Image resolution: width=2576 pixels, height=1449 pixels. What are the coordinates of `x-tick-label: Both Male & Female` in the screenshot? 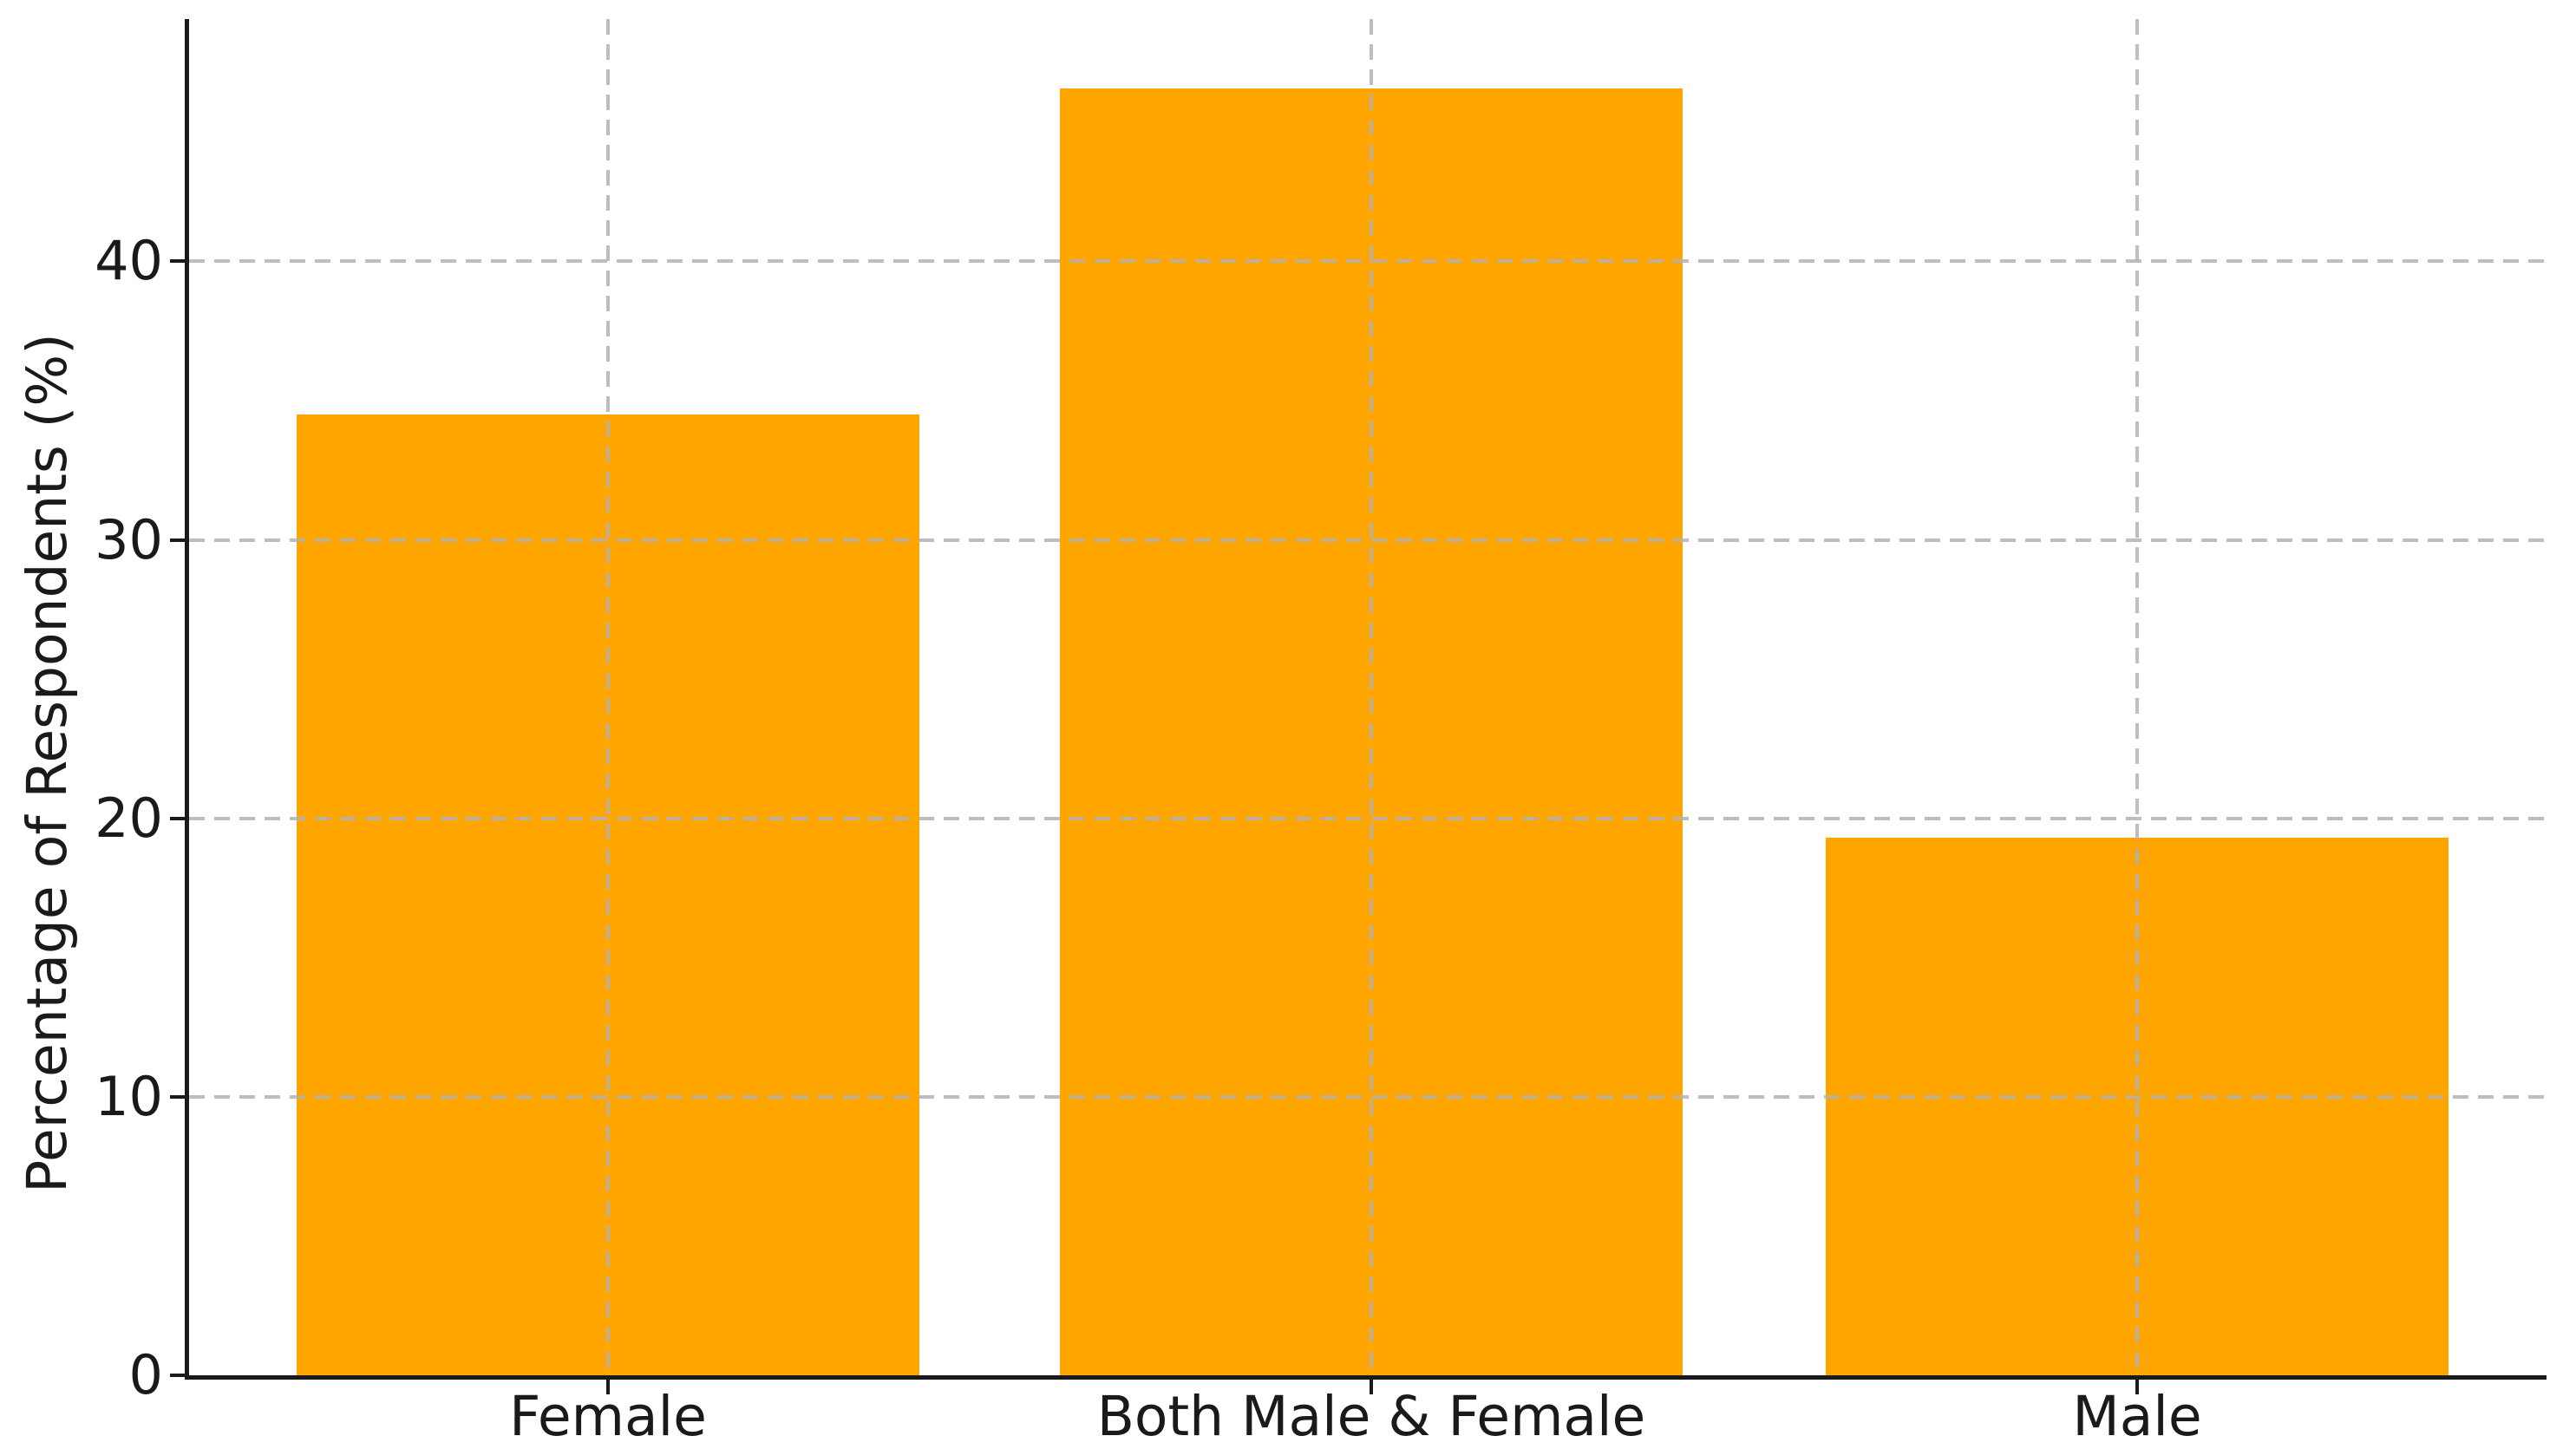 It's located at (1371, 1416).